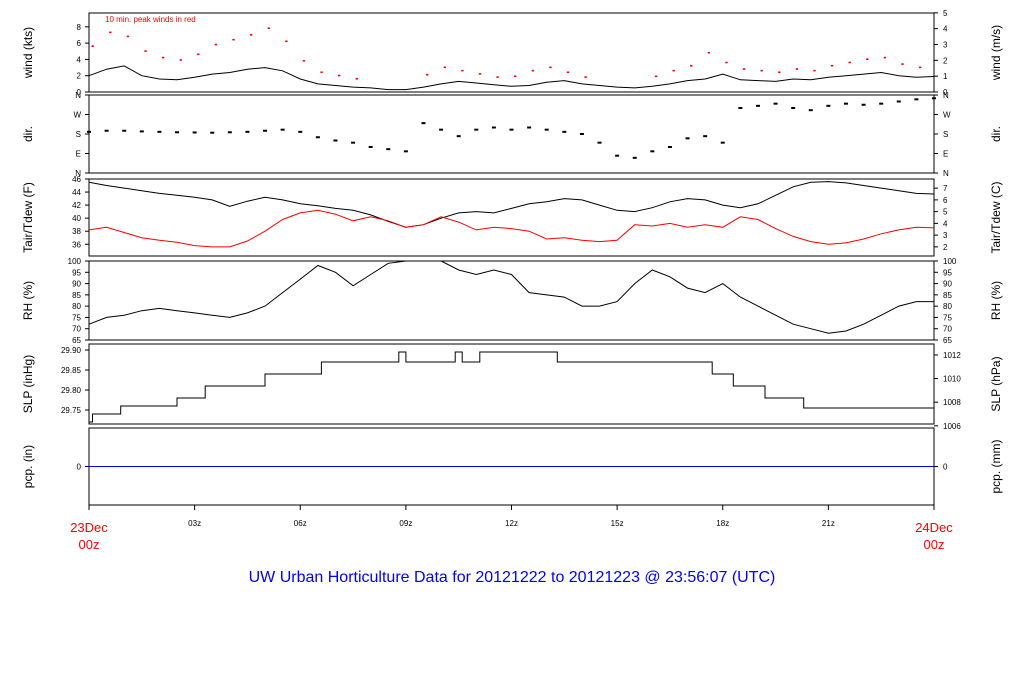 This screenshot has width=1024, height=700. Describe the element at coordinates (952, 355) in the screenshot. I see `right-tick-label: 1012` at that location.